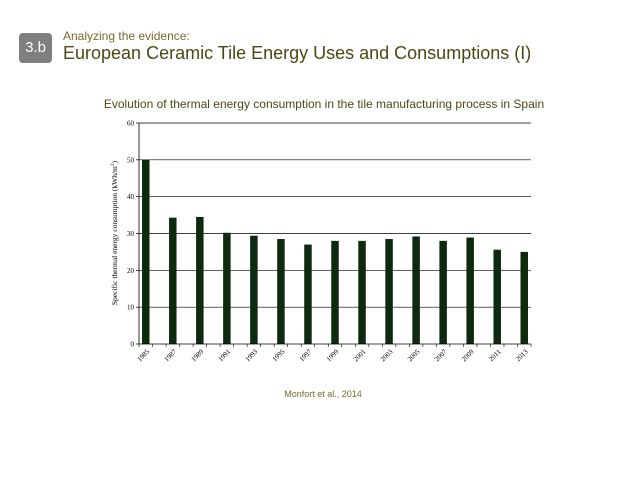  What do you see at coordinates (497, 296) in the screenshot?
I see `bar-2011` at bounding box center [497, 296].